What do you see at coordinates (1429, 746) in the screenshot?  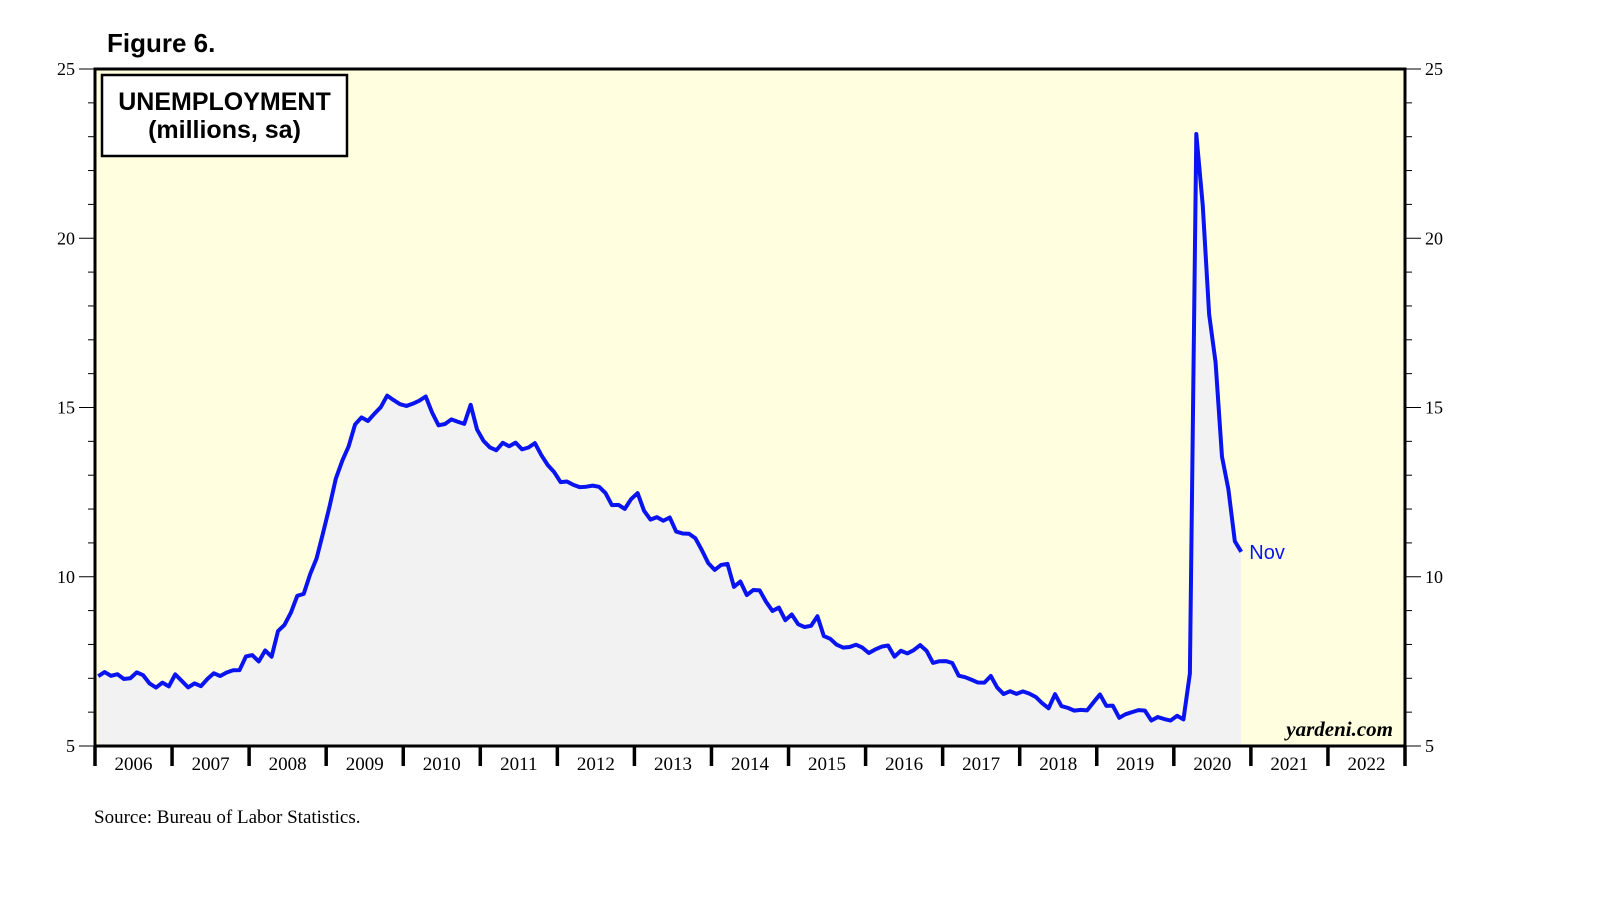 I see `y2-tick-label: 5` at bounding box center [1429, 746].